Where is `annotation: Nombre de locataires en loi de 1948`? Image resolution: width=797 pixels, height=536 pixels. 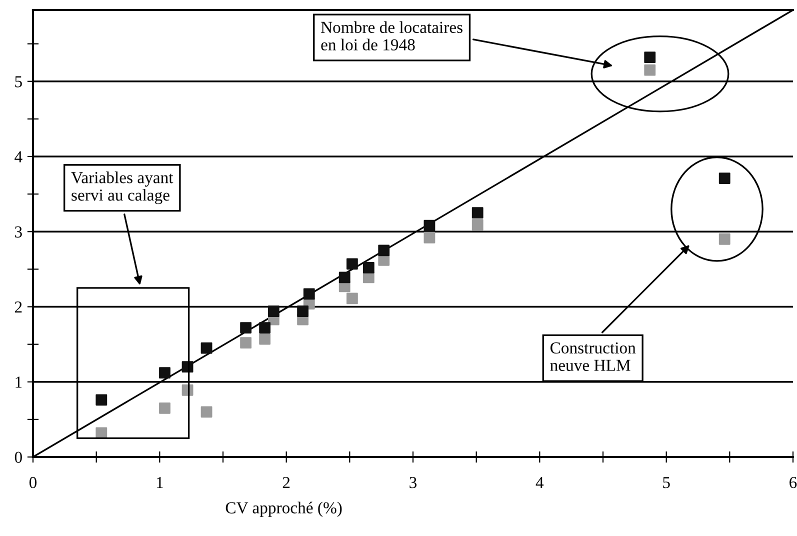
annotation: Nombre de locataires en loi de 1948 is located at coordinates (391, 35).